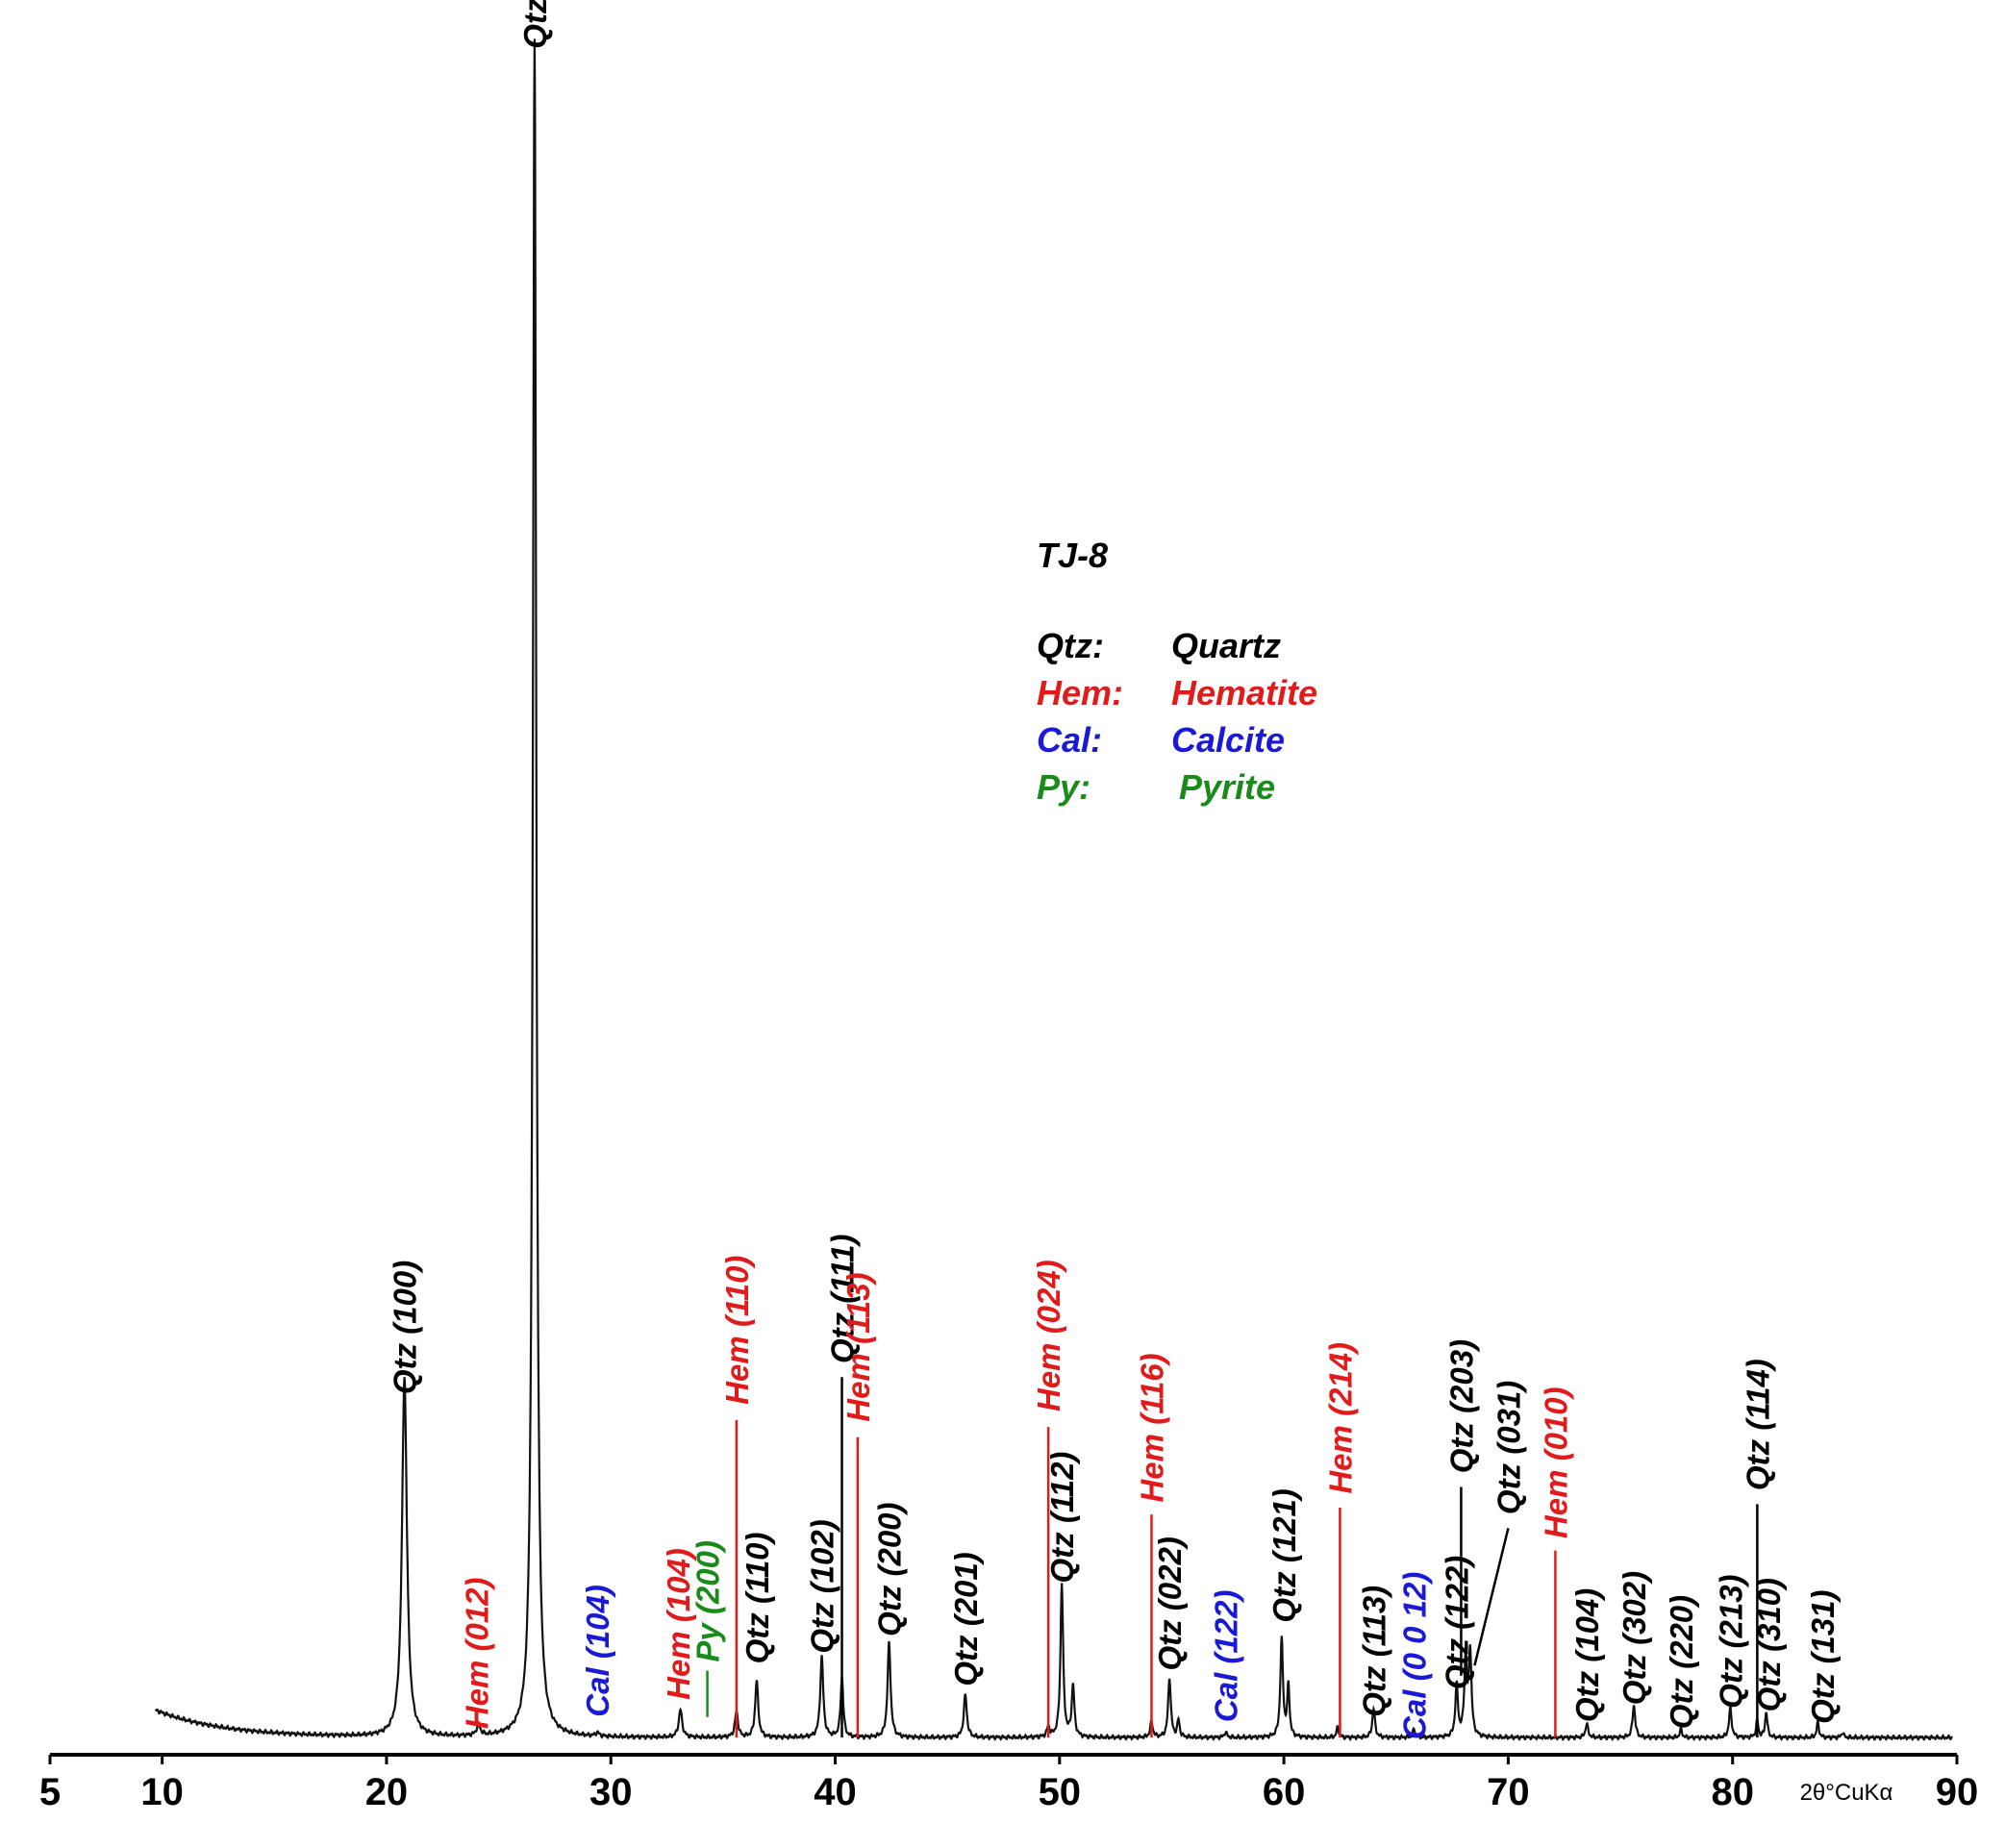 The image size is (2005, 1848). I want to click on peak-label: Qtz (302), so click(1634, 1638).